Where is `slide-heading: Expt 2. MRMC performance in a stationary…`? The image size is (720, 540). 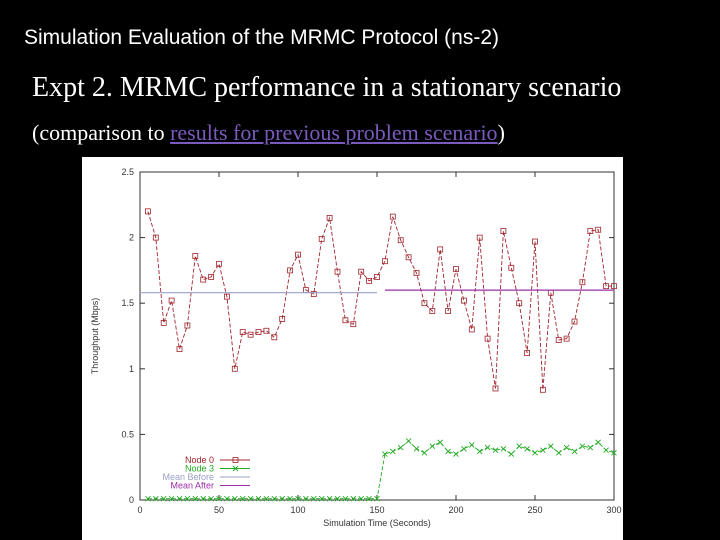
slide-heading: Expt 2. MRMC performance in a stationary… is located at coordinates (327, 87).